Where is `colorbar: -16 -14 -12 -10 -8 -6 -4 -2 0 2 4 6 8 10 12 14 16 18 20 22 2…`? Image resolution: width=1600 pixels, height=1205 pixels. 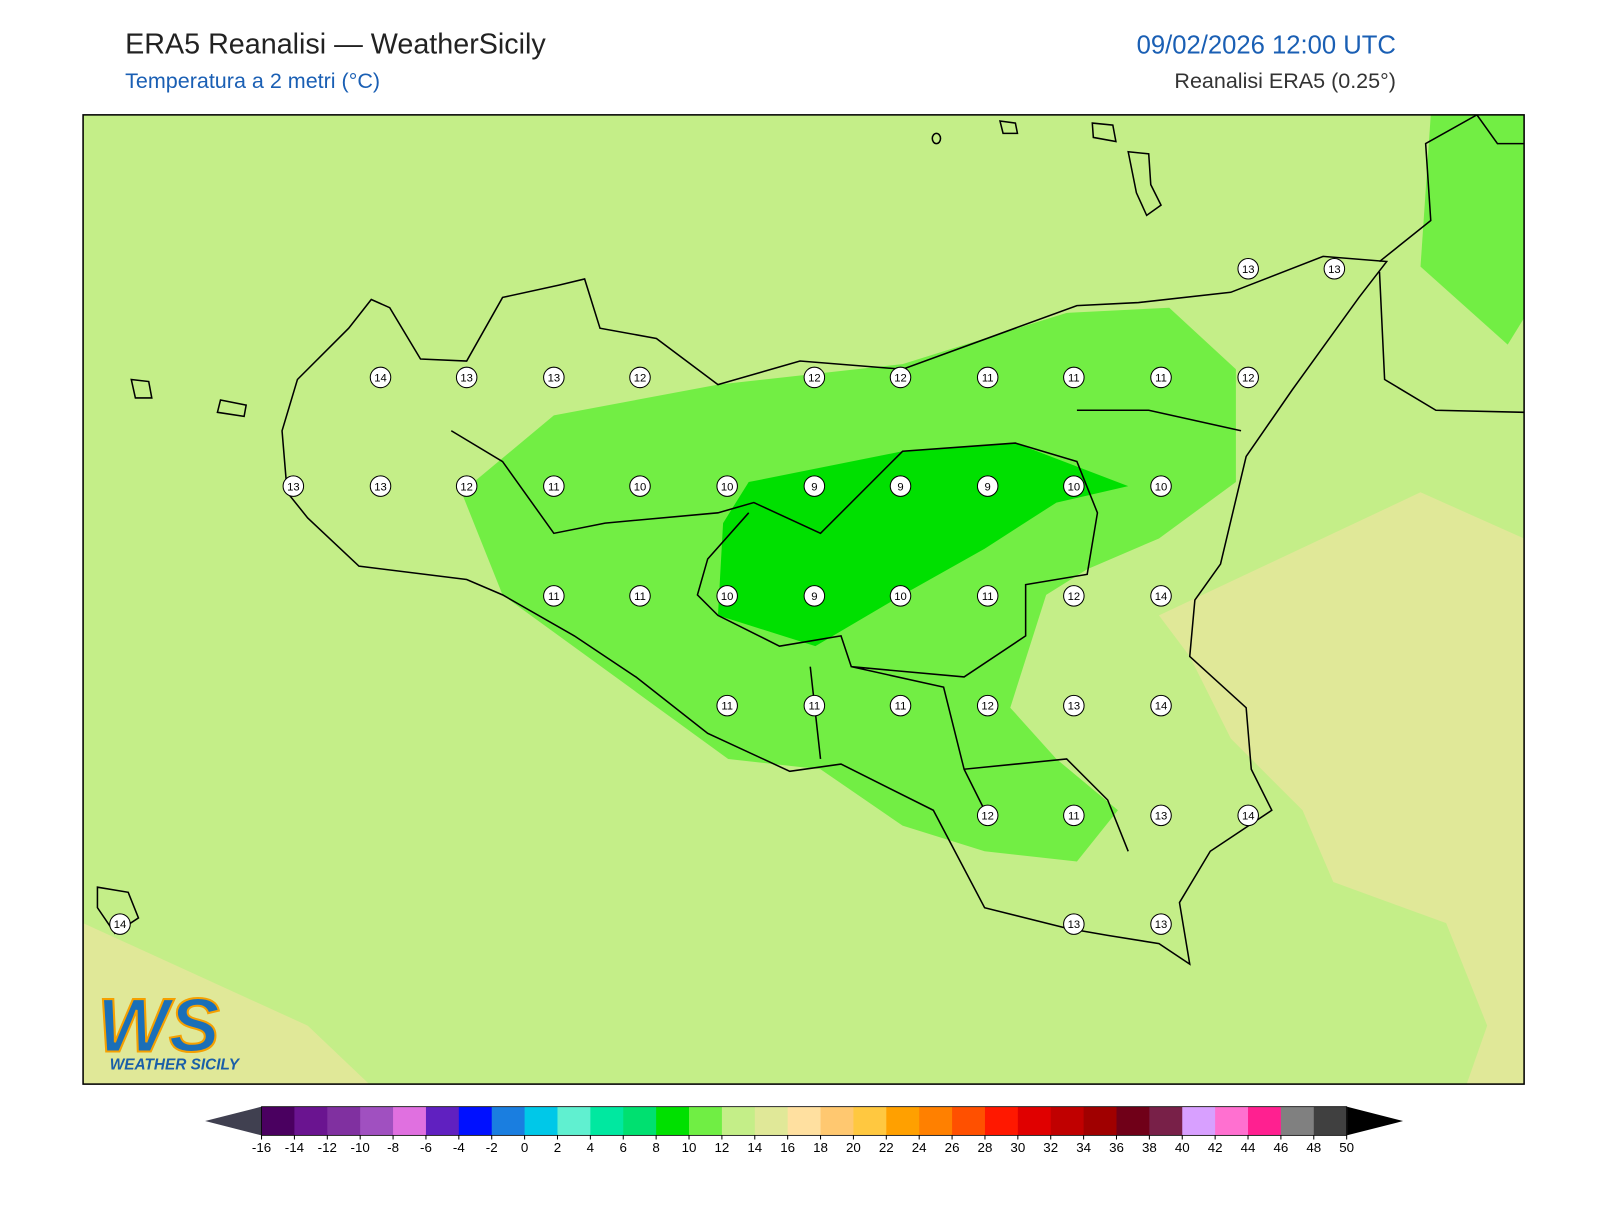 colorbar: -16 -14 -12 -10 -8 -6 -4 -2 0 2 4 6 8 10 12 14 16 18 20 22 2… is located at coordinates (804, 1130).